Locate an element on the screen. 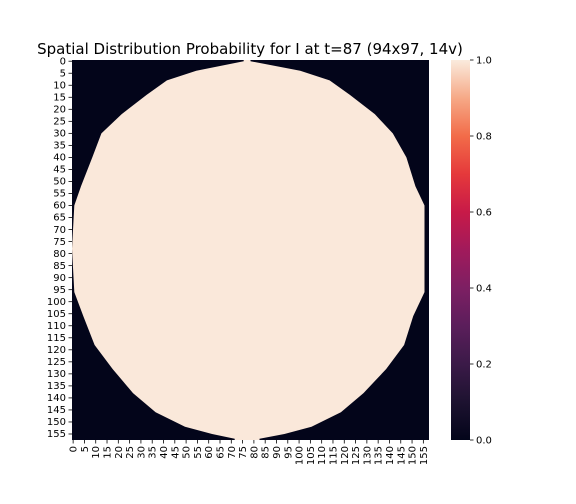 The image size is (576, 504). y-tick-label: 110 is located at coordinates (56, 326).